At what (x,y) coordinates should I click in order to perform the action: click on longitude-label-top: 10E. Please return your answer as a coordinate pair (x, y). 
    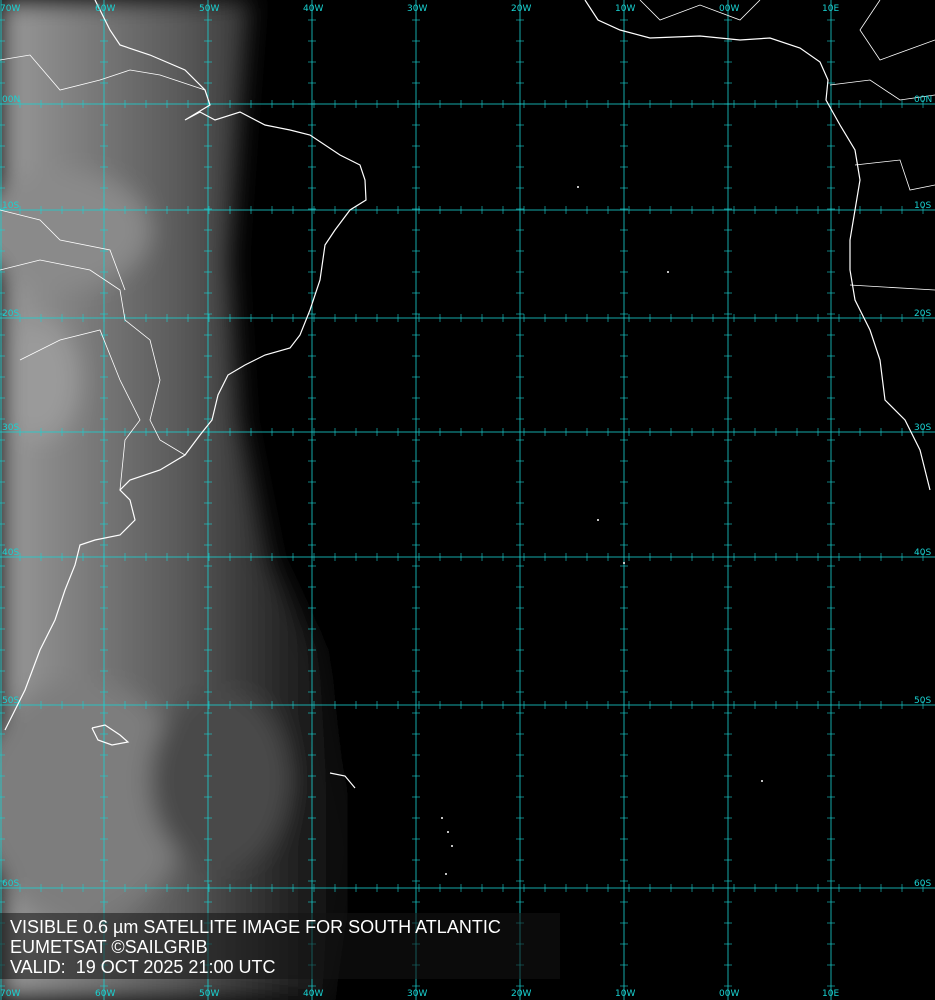
    Looking at the image, I should click on (830, 9).